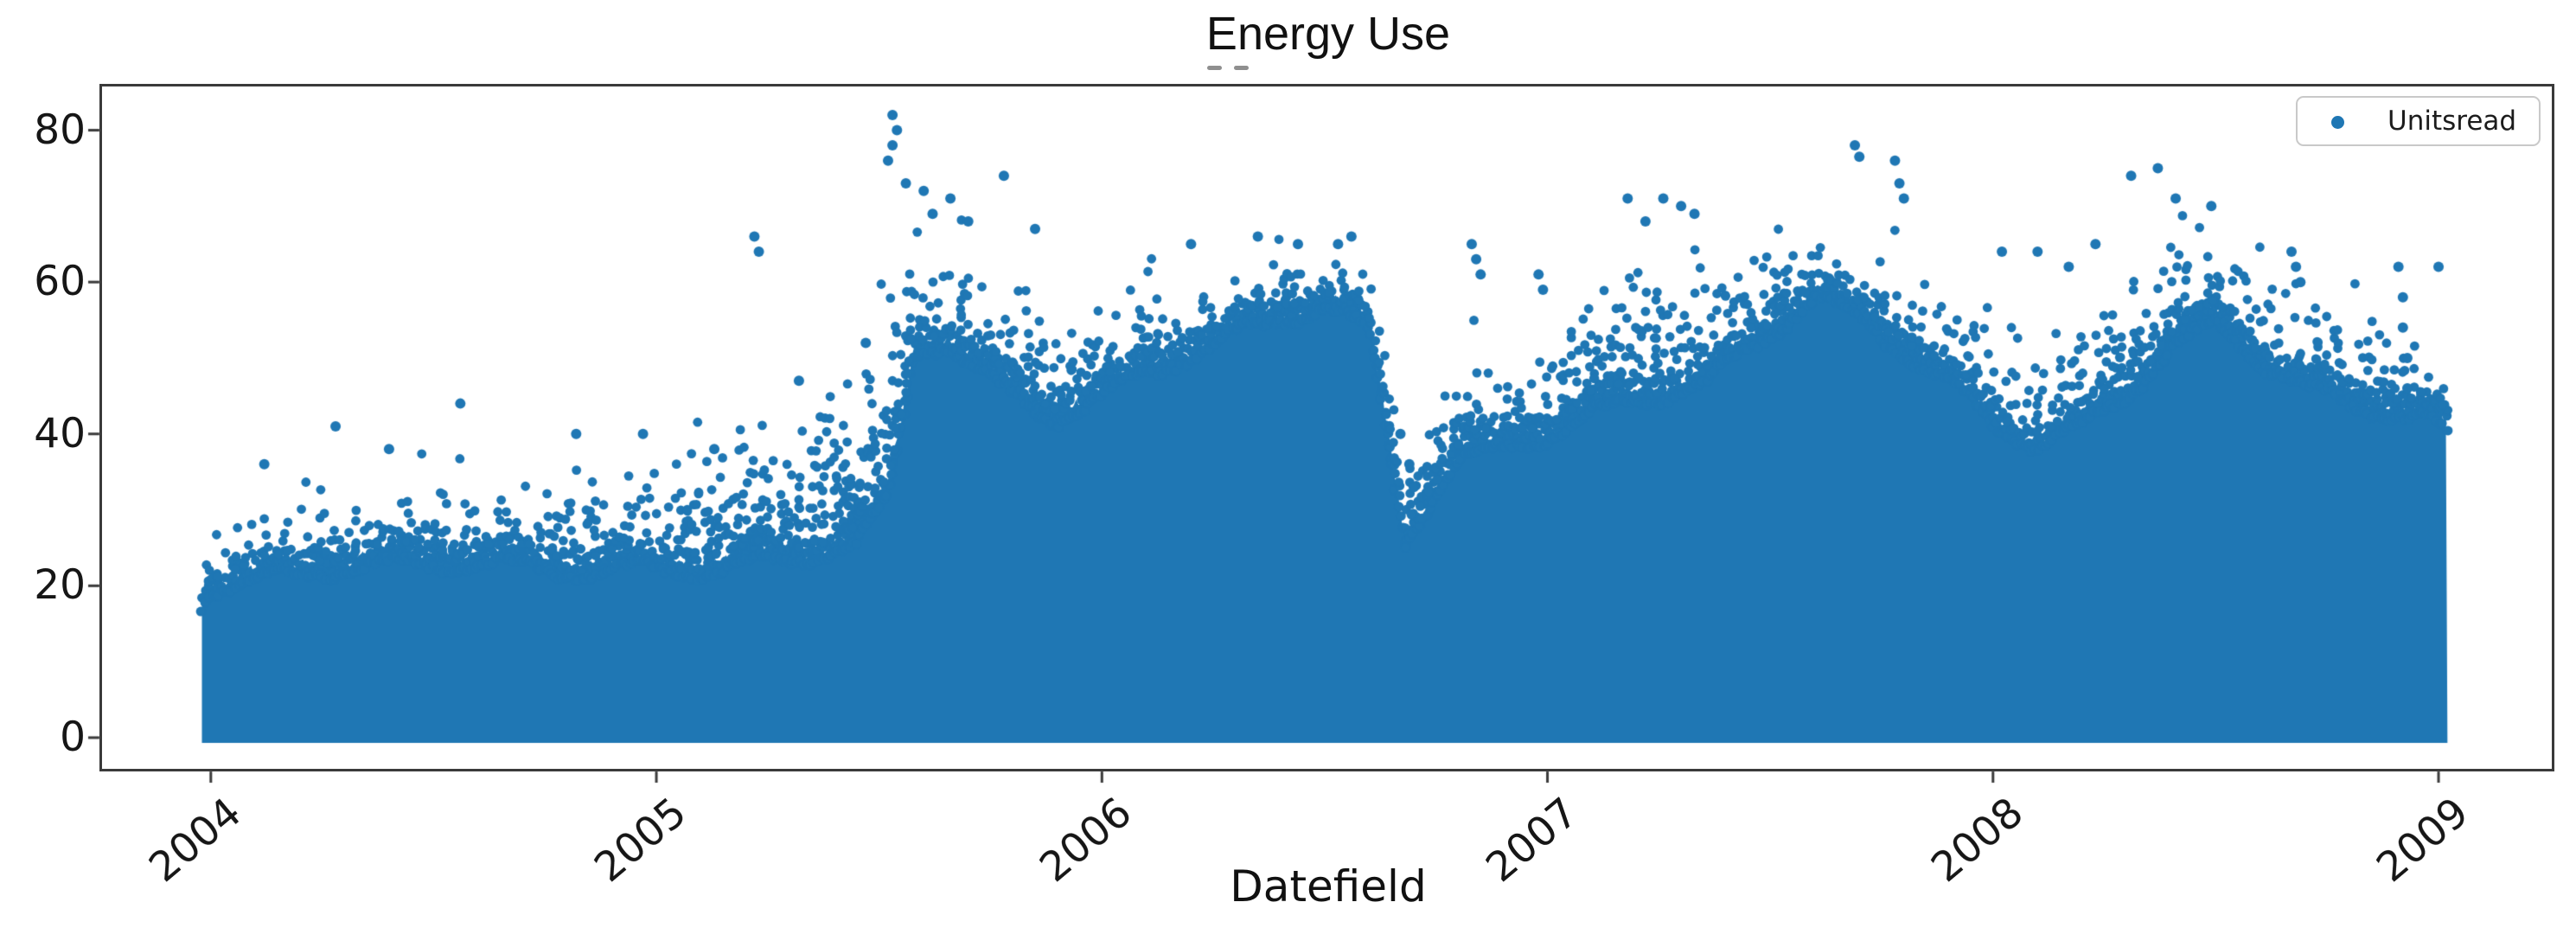  Describe the element at coordinates (1328, 886) in the screenshot. I see `x-axis-title: Datefield` at that location.